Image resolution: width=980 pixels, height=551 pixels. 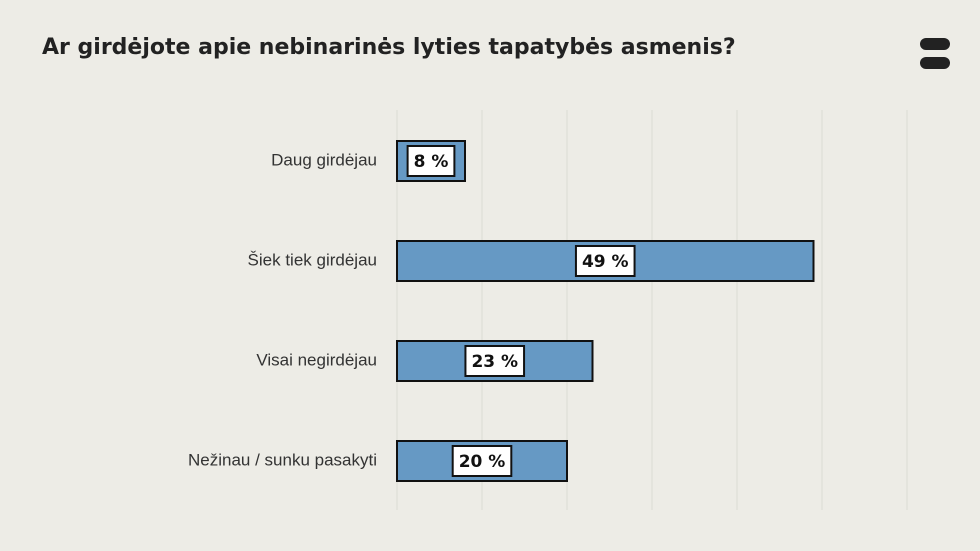 I want to click on value-label: 49 %, so click(x=605, y=262).